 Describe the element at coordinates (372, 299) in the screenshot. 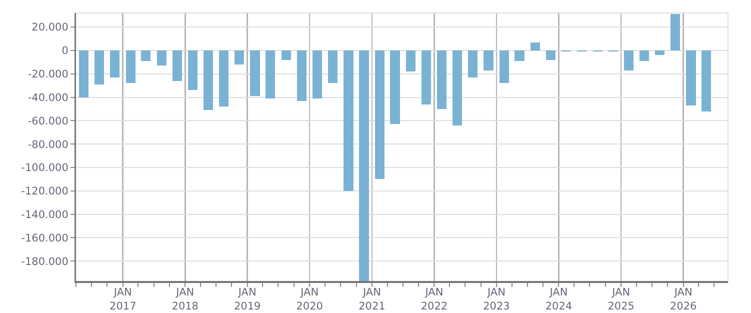

I see `x-tick-label: JAN 2021` at that location.